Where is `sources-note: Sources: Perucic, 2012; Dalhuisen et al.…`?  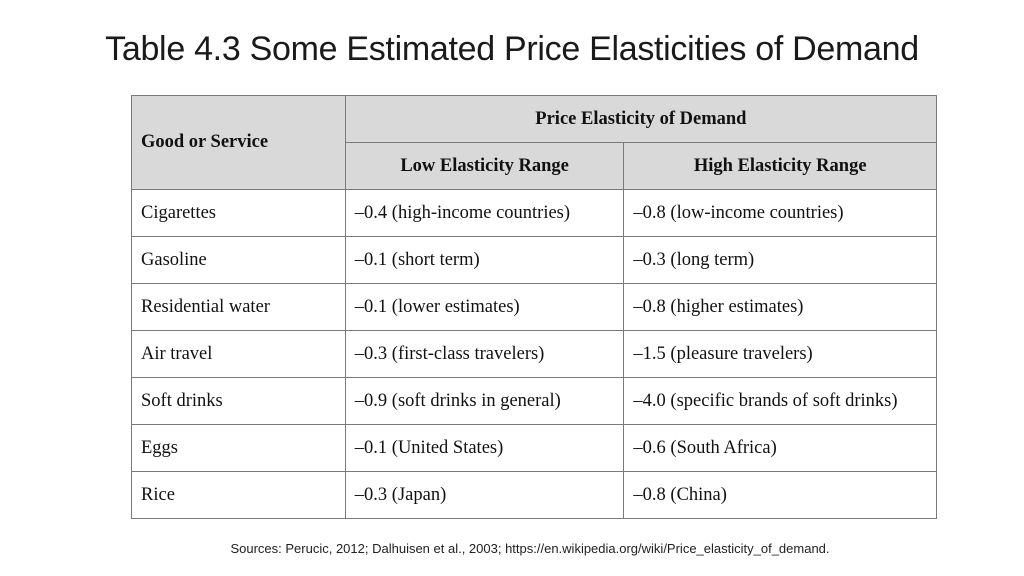
sources-note: Sources: Perucic, 2012; Dalhuisen et al.… is located at coordinates (530, 548).